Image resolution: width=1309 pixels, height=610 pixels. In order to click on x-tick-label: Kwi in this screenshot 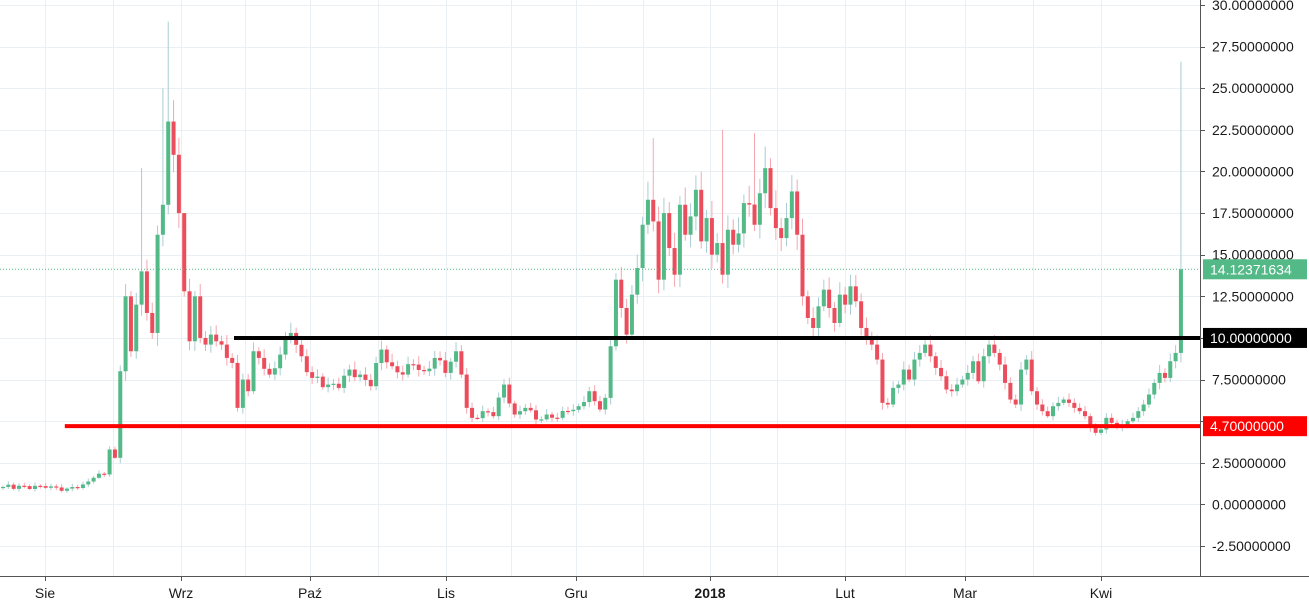, I will do `click(1101, 593)`.